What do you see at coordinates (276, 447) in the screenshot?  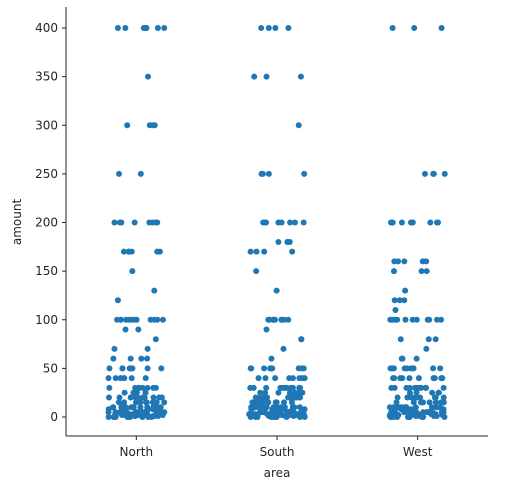 I see `x-ticks: North South West` at bounding box center [276, 447].